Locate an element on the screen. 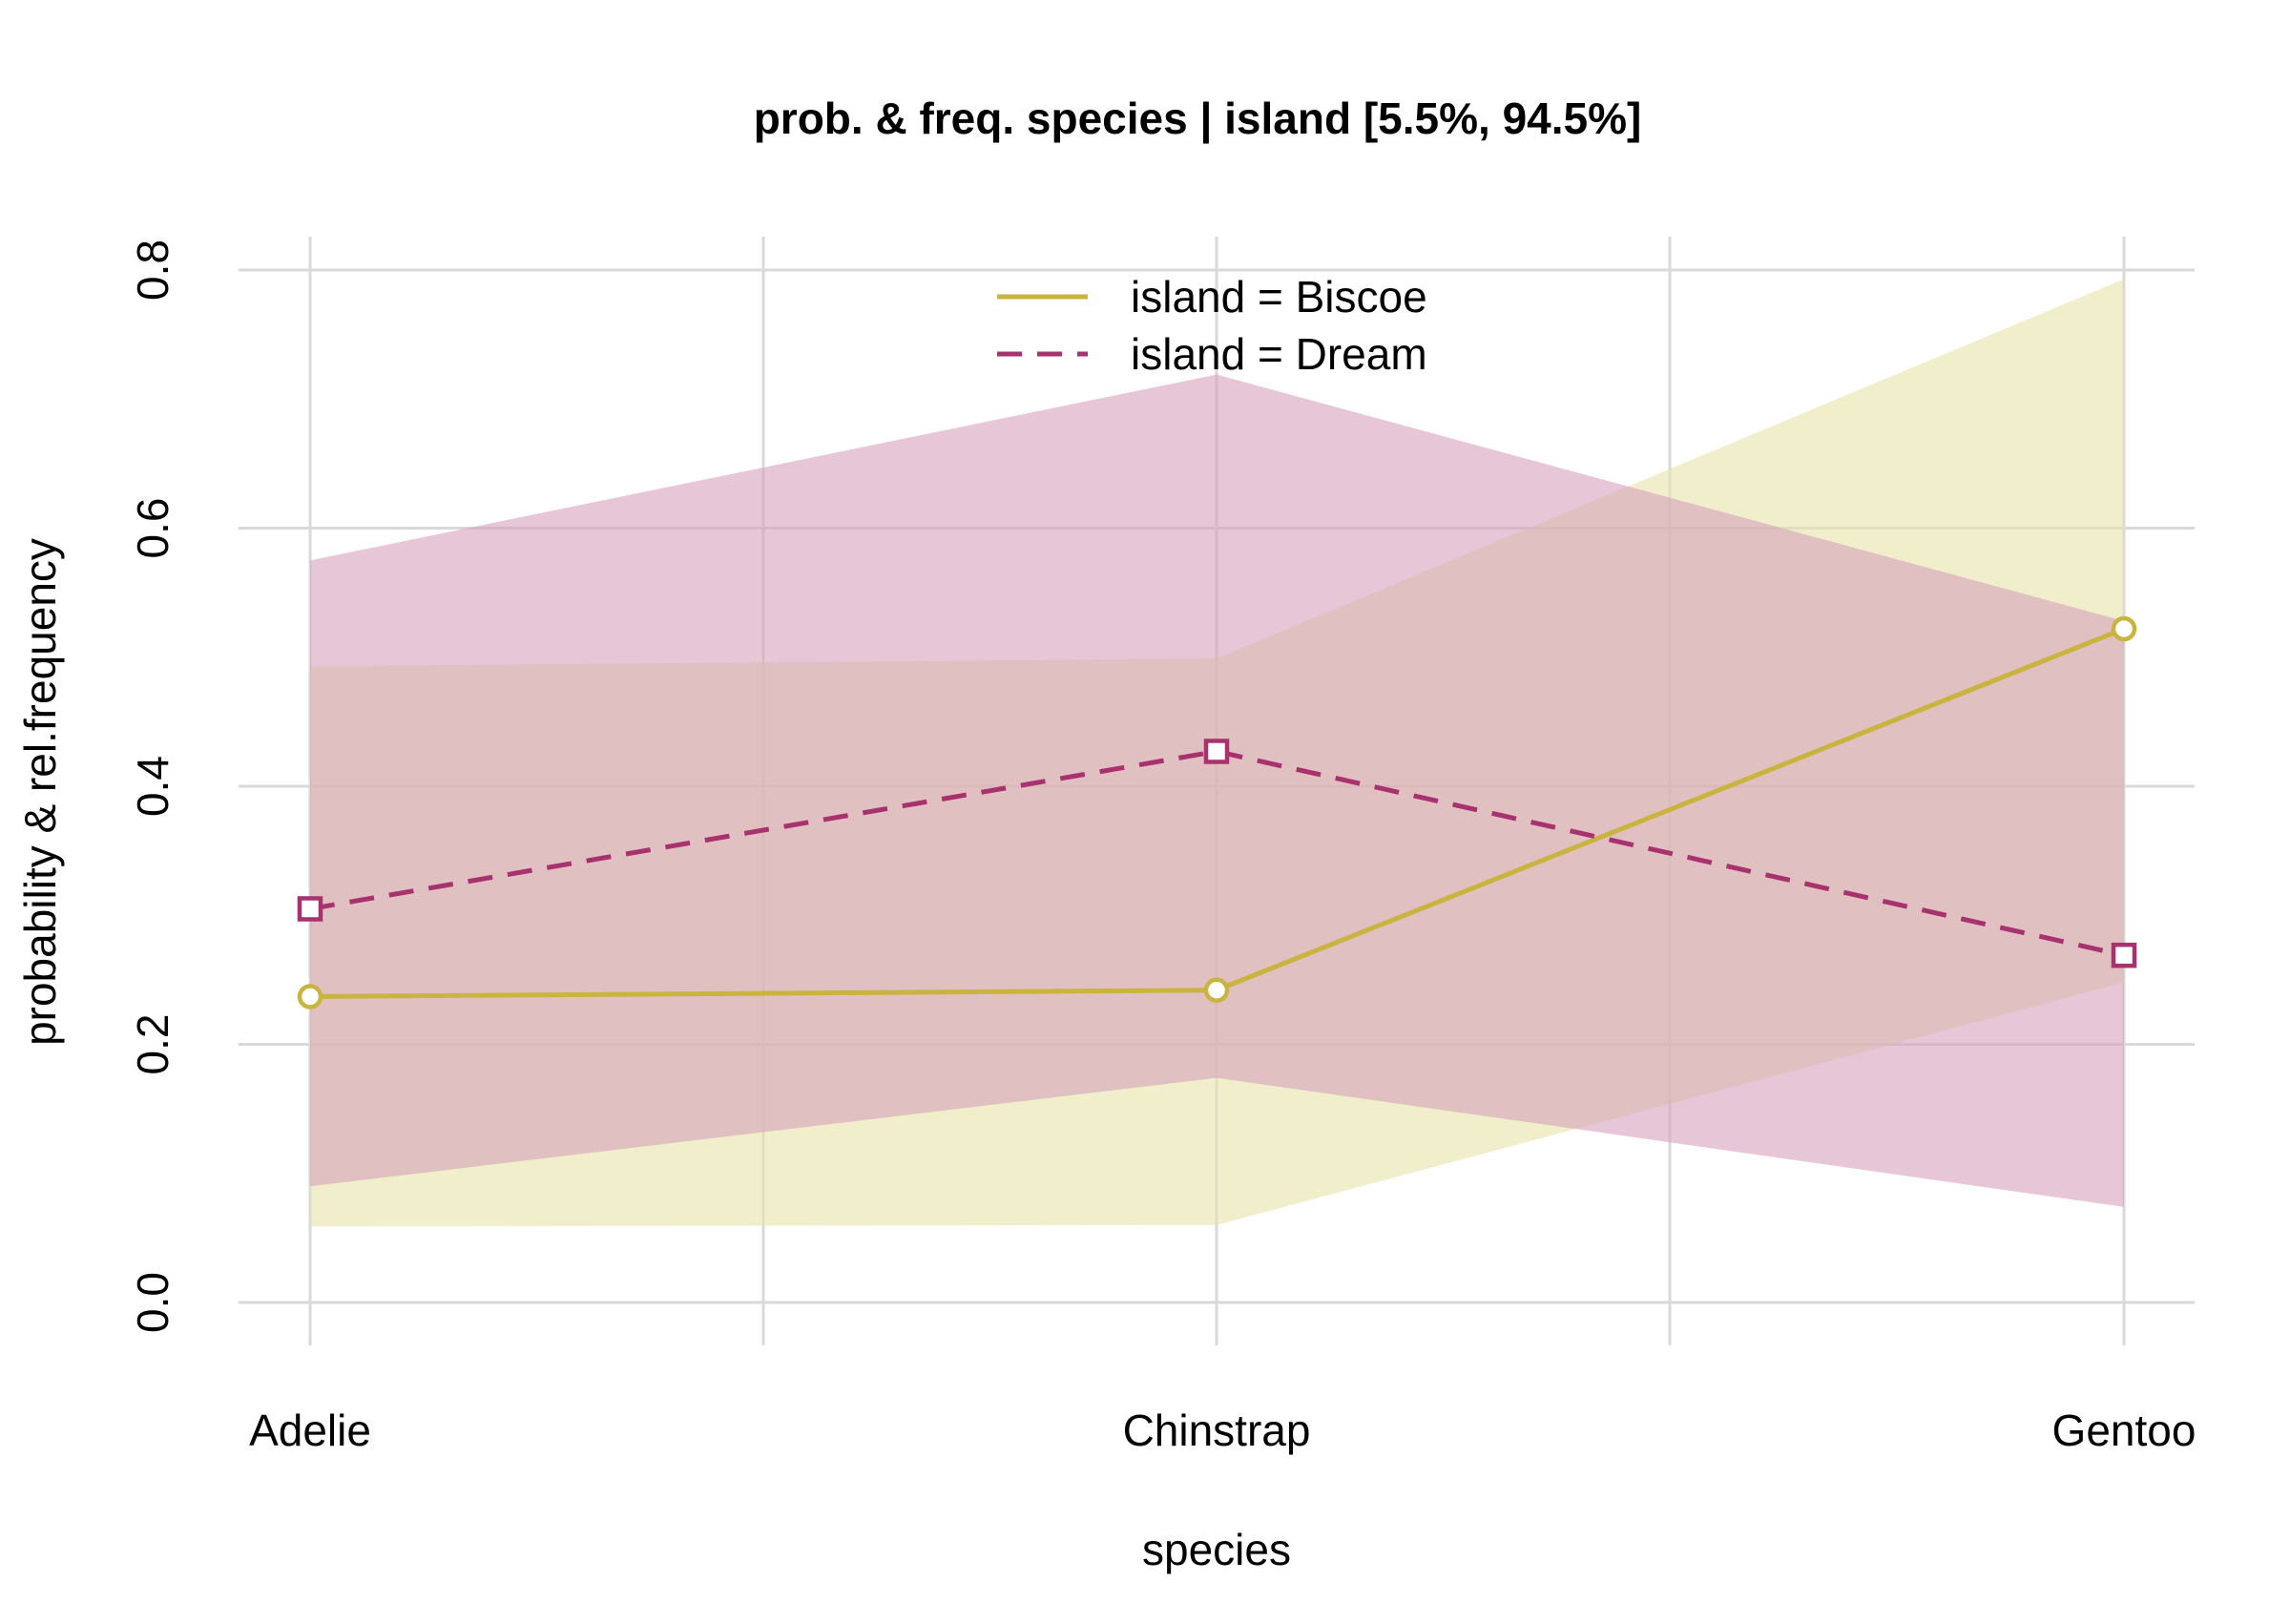 This screenshot has height=1624, width=2290. legend-label-1: island = Biscoe is located at coordinates (1279, 297).